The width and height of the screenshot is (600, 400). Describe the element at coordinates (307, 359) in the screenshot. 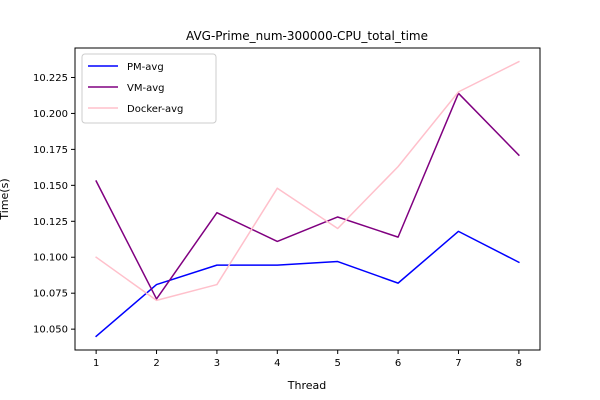

I see `x-axis: 1 2 3 4 5 6 7 8` at that location.